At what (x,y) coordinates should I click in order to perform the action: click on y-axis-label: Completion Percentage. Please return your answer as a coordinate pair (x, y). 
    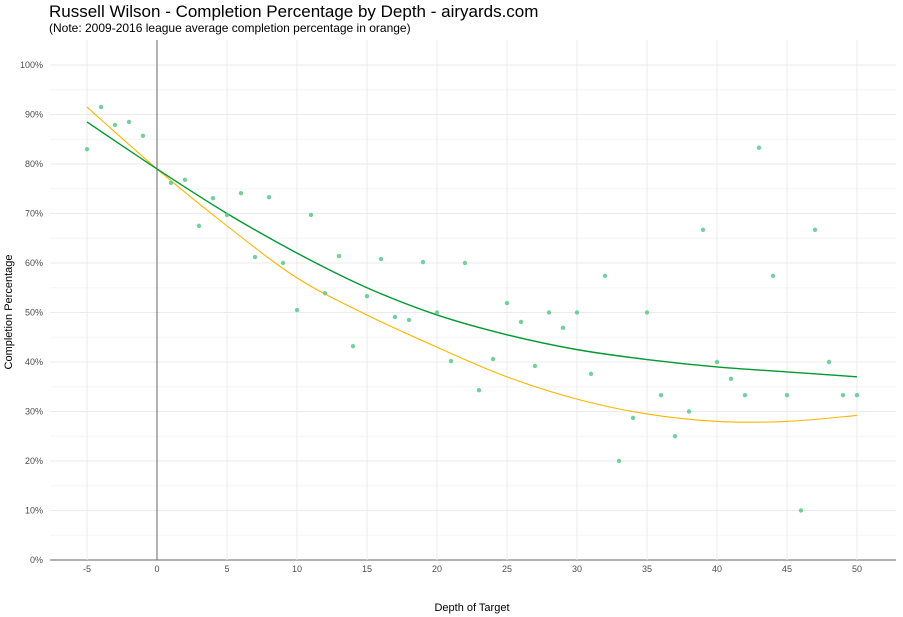
    Looking at the image, I should click on (9, 312).